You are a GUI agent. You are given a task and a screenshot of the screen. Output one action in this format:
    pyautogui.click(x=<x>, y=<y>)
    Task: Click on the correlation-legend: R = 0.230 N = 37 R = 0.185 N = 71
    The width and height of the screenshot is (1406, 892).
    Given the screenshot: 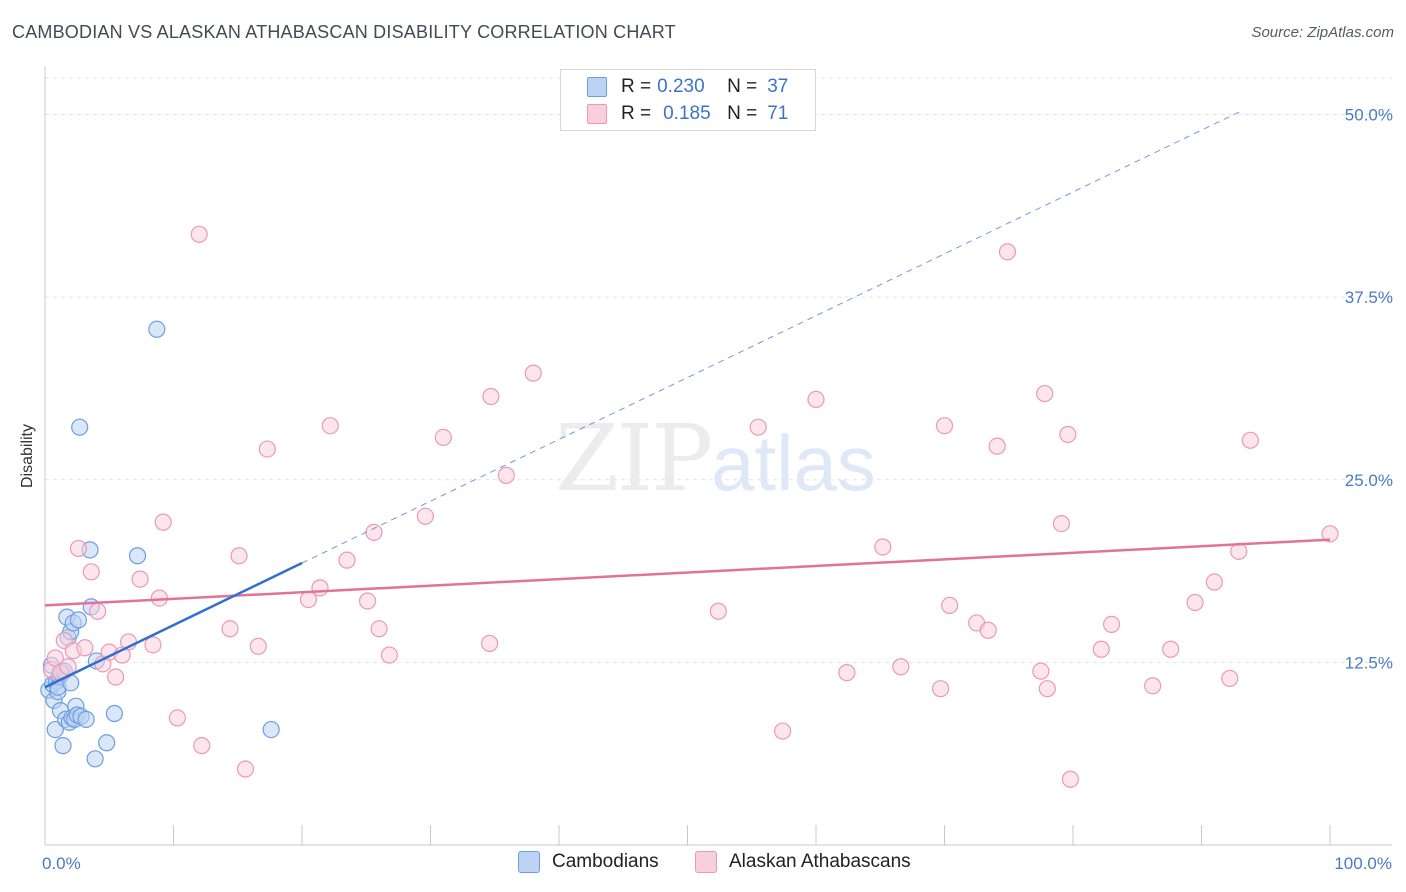 What is the action you would take?
    pyautogui.click(x=688, y=100)
    